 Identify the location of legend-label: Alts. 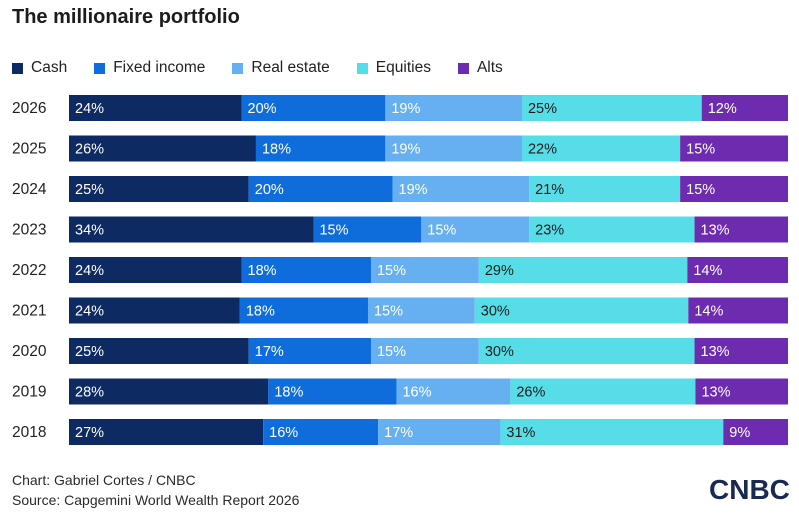
(489, 67).